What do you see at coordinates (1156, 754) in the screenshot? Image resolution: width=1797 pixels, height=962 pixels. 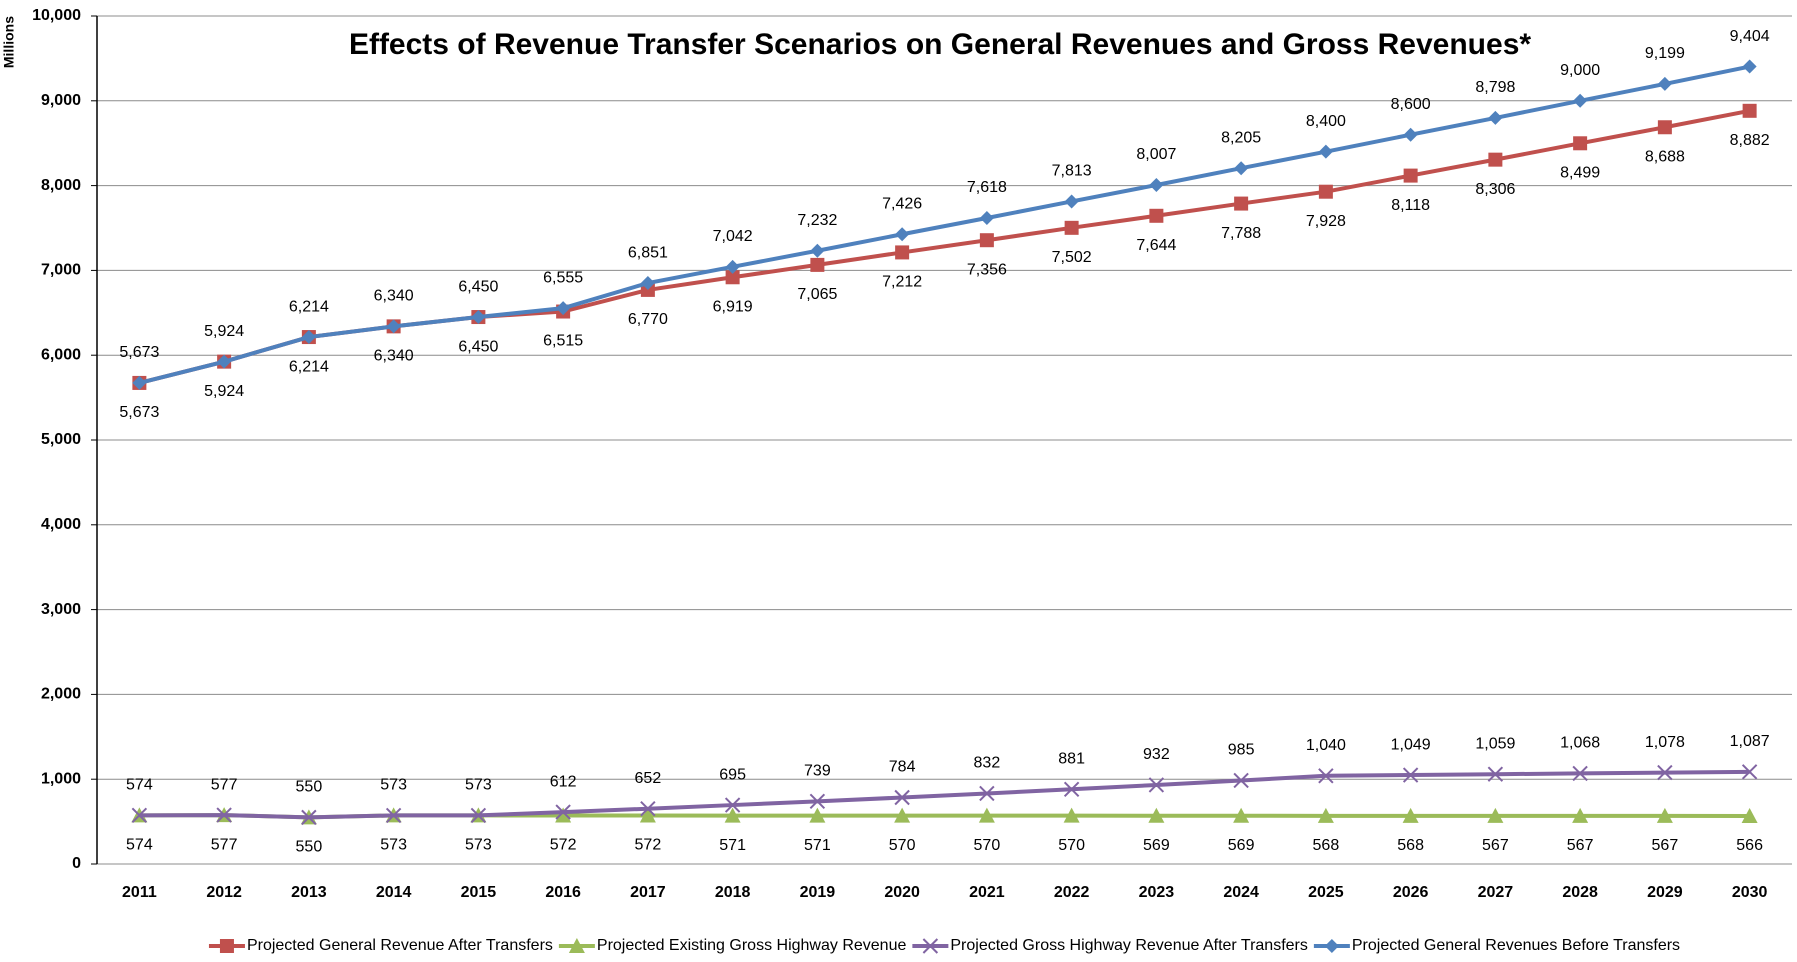 I see `data-label: 932` at bounding box center [1156, 754].